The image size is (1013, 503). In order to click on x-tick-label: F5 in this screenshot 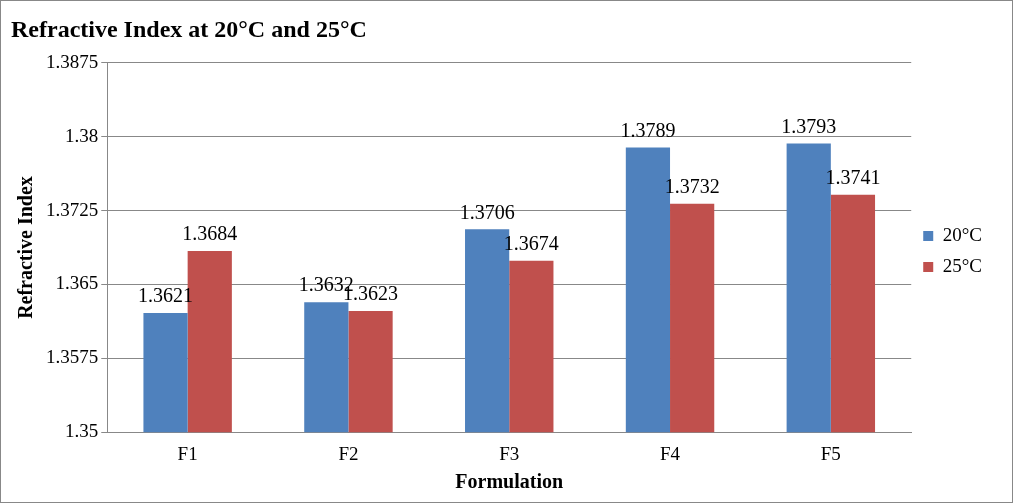, I will do `click(830, 453)`.